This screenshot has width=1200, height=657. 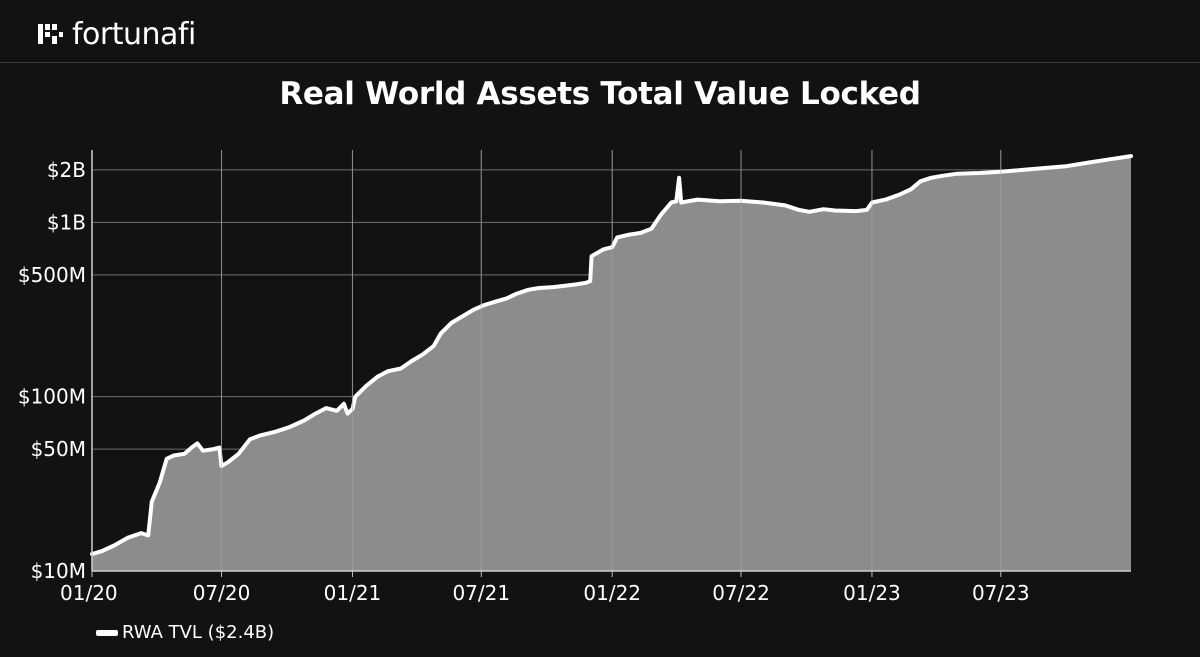 I want to click on y-tick-label: $50M, so click(x=58, y=449).